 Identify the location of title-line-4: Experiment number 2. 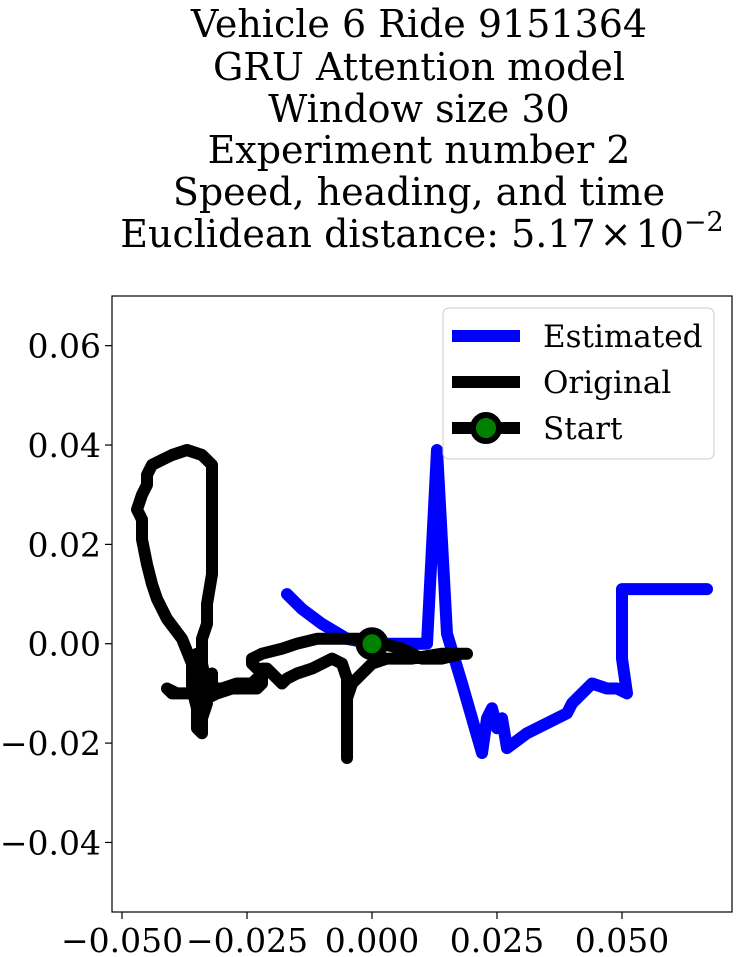
(419, 150).